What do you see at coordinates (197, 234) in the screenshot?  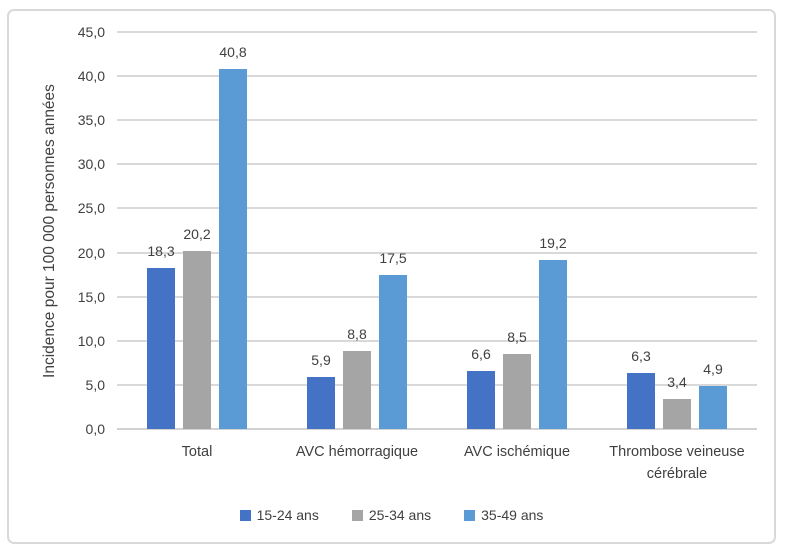 I see `bar-value-label: 20,2` at bounding box center [197, 234].